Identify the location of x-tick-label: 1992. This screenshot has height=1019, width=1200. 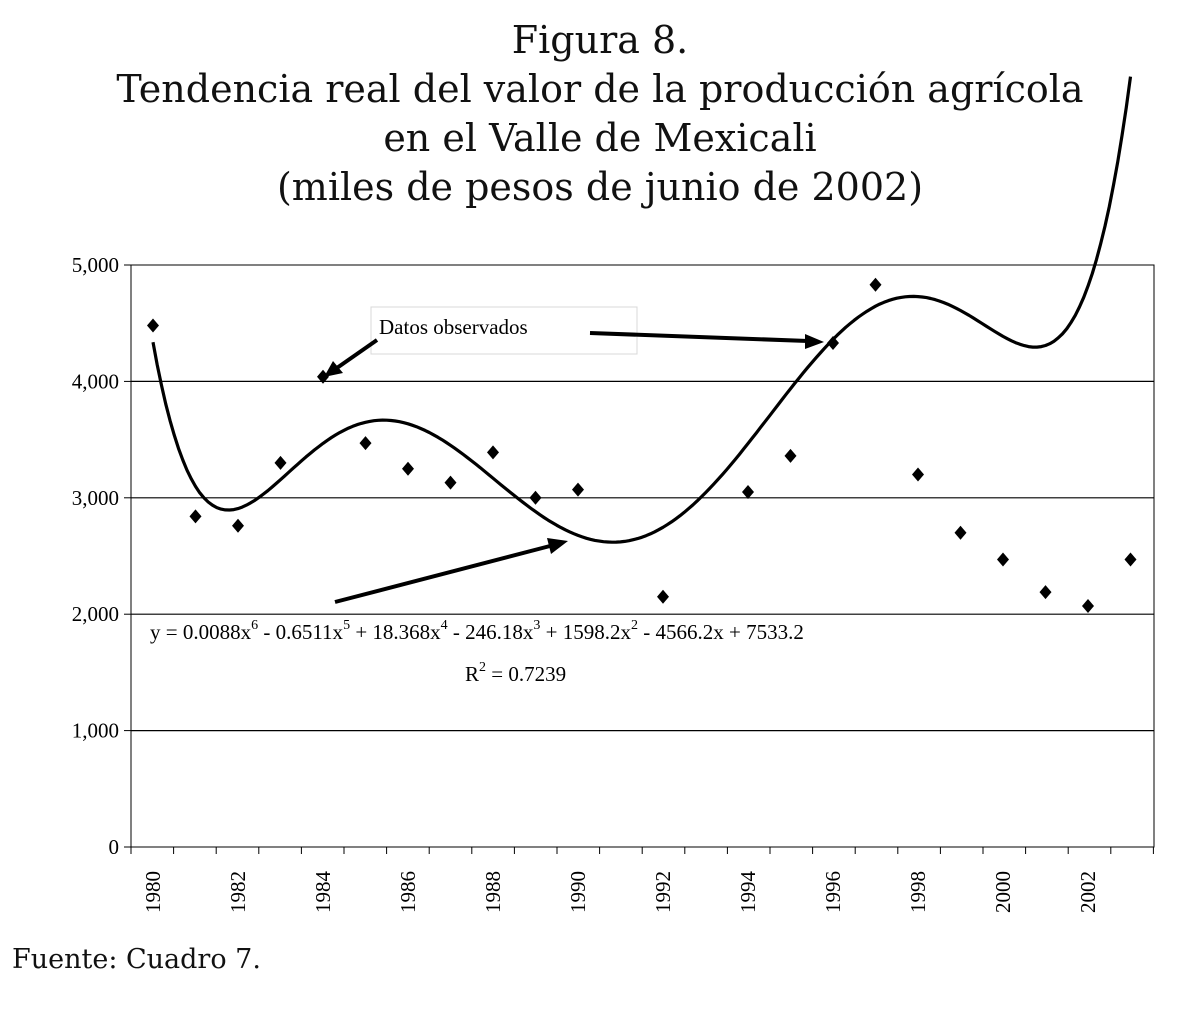
(663, 892).